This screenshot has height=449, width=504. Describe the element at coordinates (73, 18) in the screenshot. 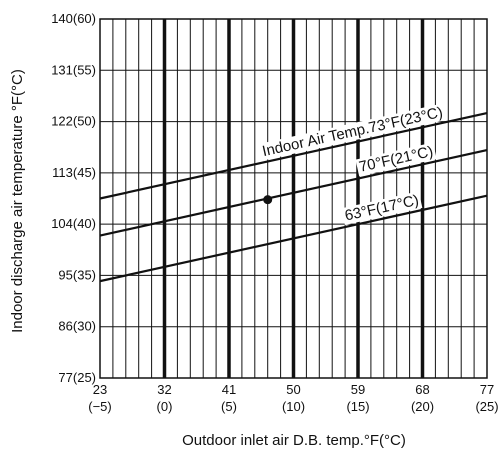

I see `y-tick-label: 140(60)` at that location.